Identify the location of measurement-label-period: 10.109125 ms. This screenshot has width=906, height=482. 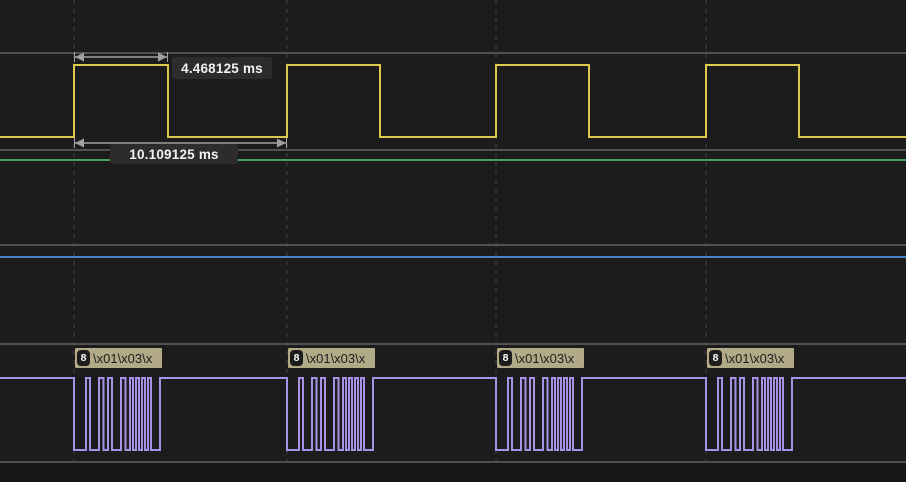
(174, 154).